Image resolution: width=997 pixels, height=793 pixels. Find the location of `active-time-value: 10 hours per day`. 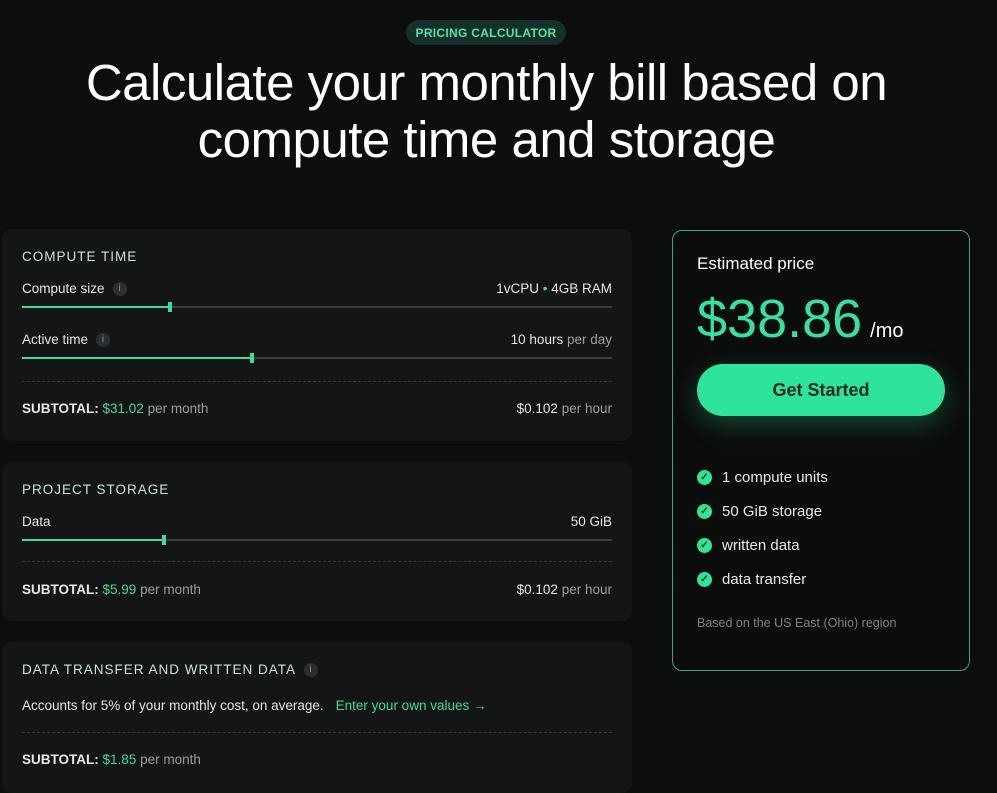

active-time-value: 10 hours per day is located at coordinates (561, 339).